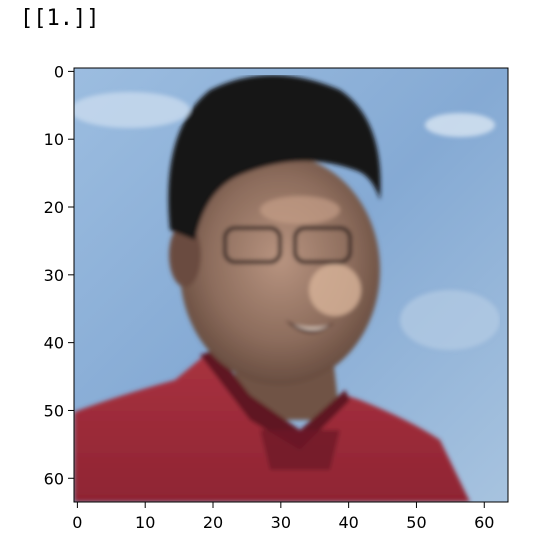  What do you see at coordinates (132, 110) in the screenshot?
I see `cloud-left` at bounding box center [132, 110].